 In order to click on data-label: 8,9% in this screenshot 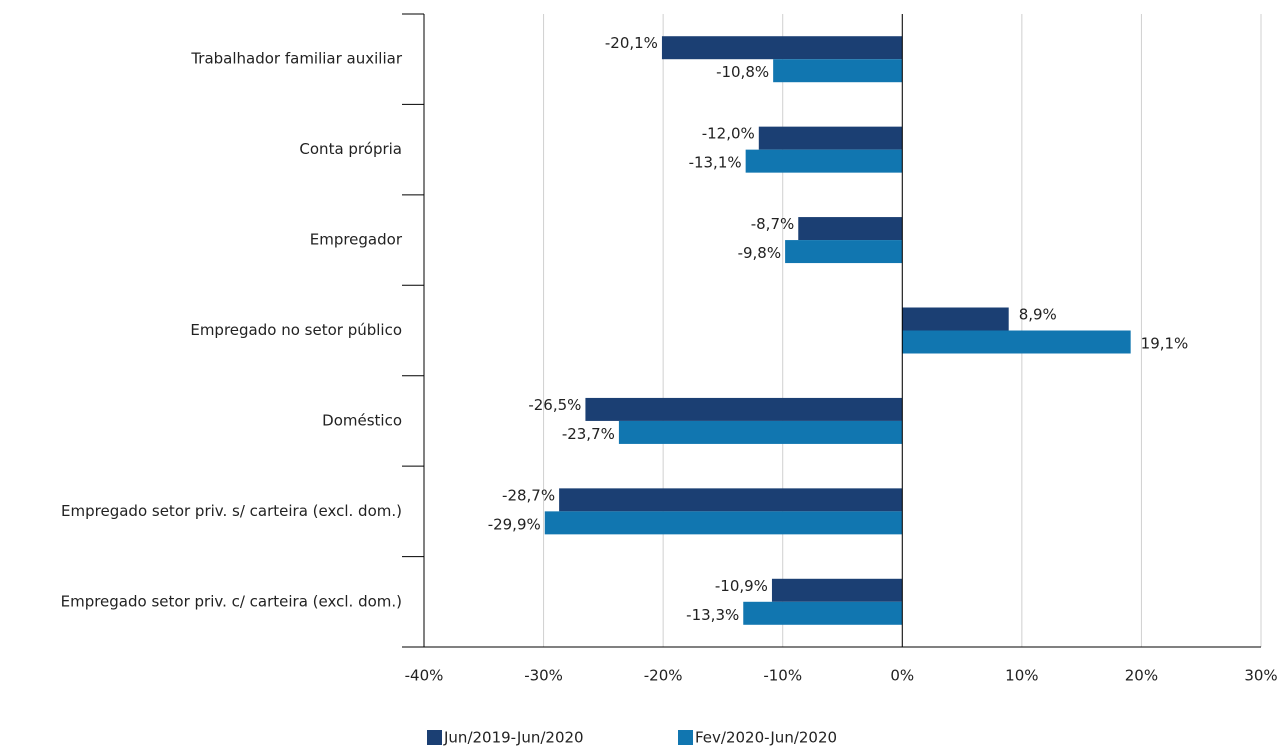, I will do `click(1038, 315)`.